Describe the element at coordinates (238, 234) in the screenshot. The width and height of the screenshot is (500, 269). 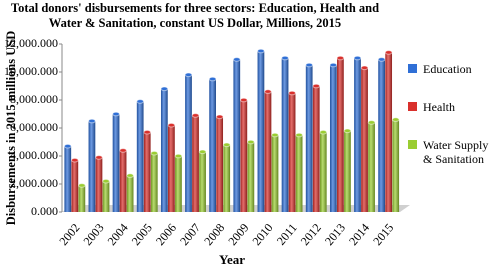
I see `x-tick-label: 2009` at that location.